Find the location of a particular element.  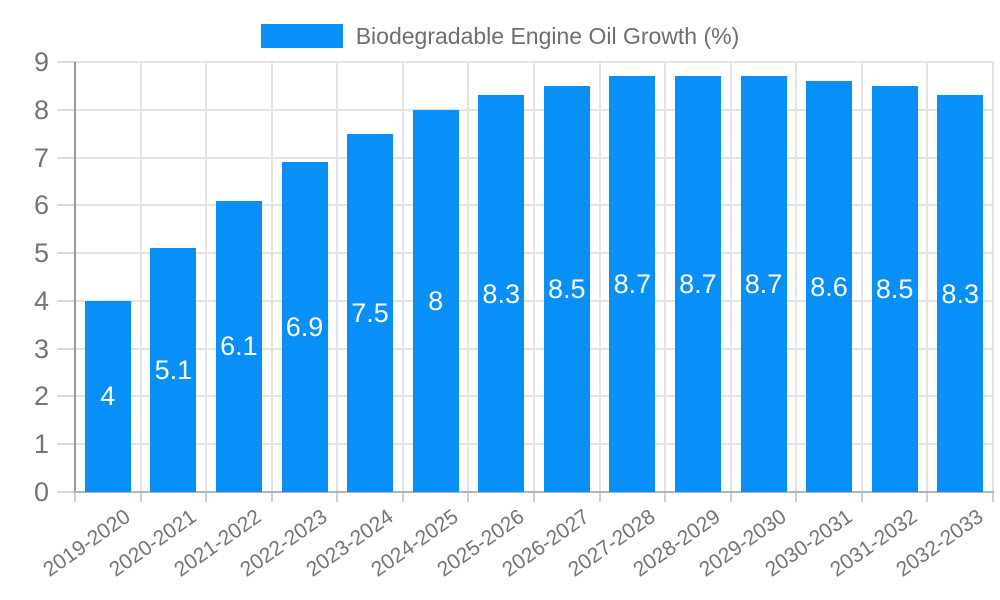

bar-value-label: 4 is located at coordinates (108, 396).